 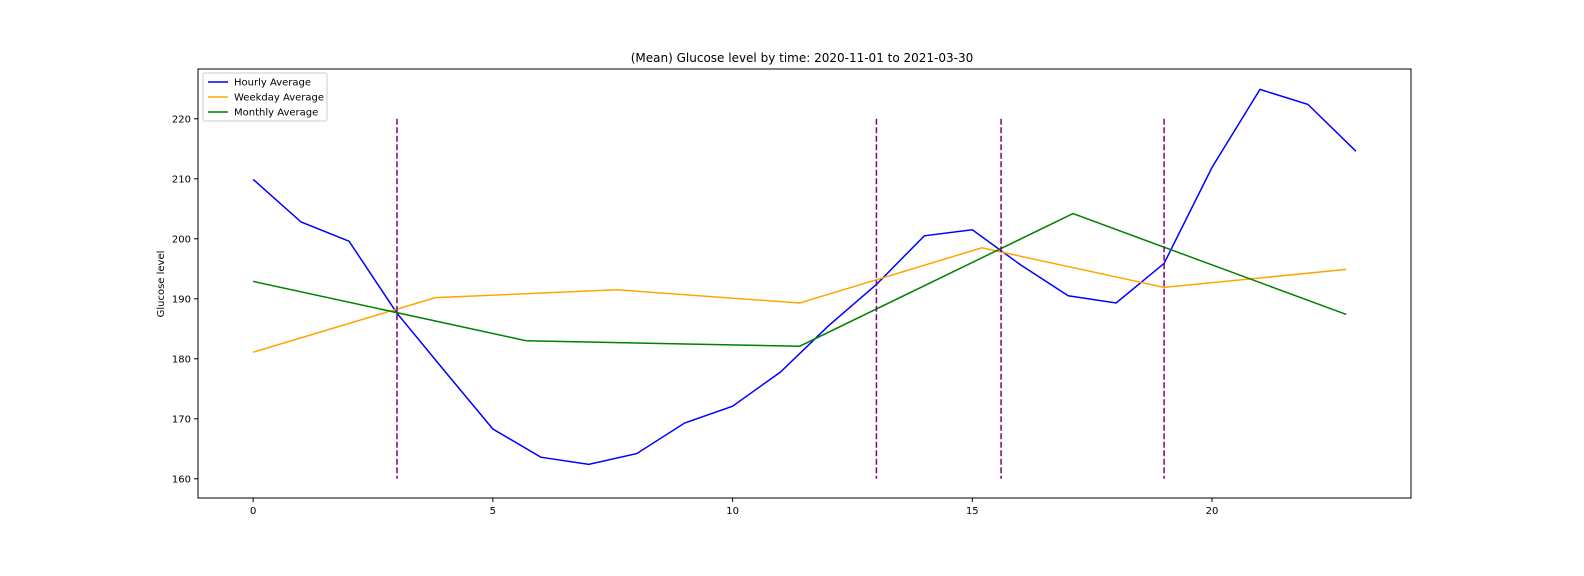 What do you see at coordinates (276, 113) in the screenshot?
I see `legend-label-monthly-average: Monthly Average` at bounding box center [276, 113].